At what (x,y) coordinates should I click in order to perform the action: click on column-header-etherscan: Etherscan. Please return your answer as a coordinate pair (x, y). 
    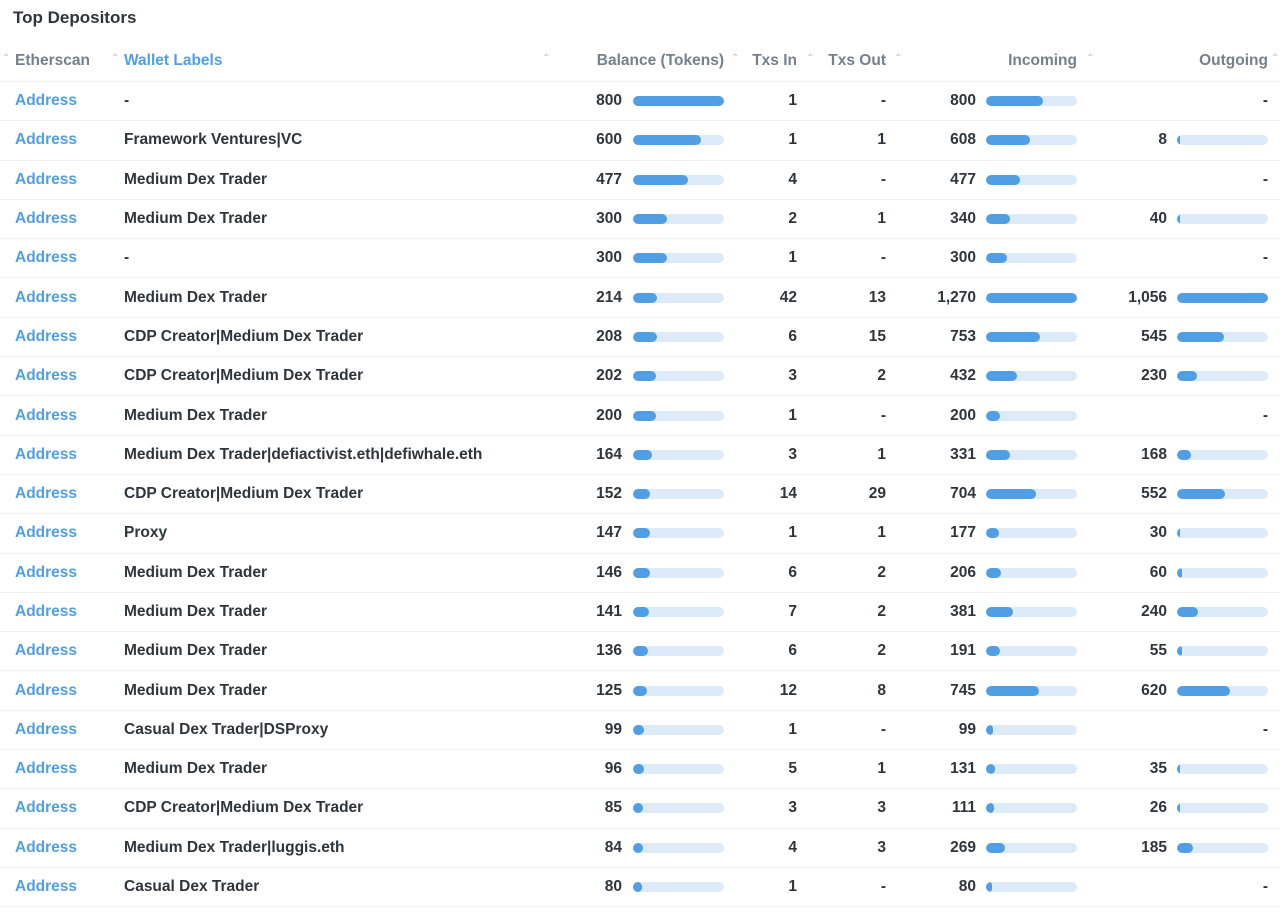
    Looking at the image, I should click on (52, 60).